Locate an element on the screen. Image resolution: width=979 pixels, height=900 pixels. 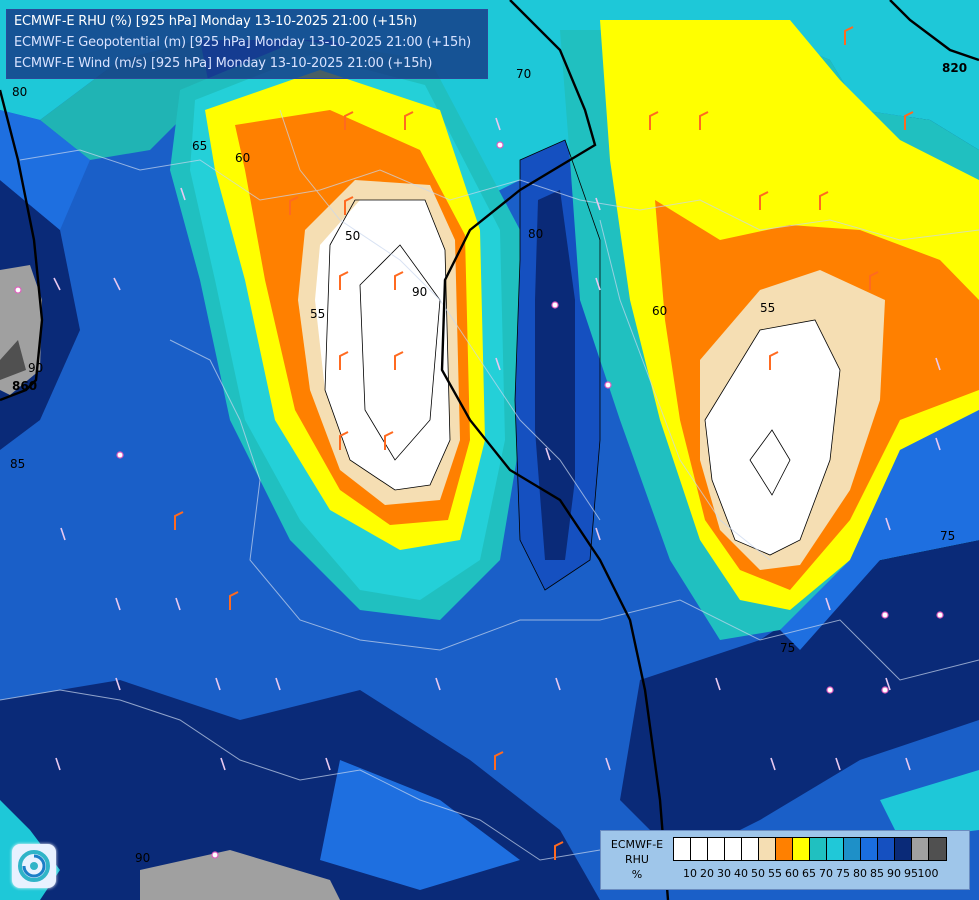
rhu-area-grey-south is located at coordinates (240, 875).